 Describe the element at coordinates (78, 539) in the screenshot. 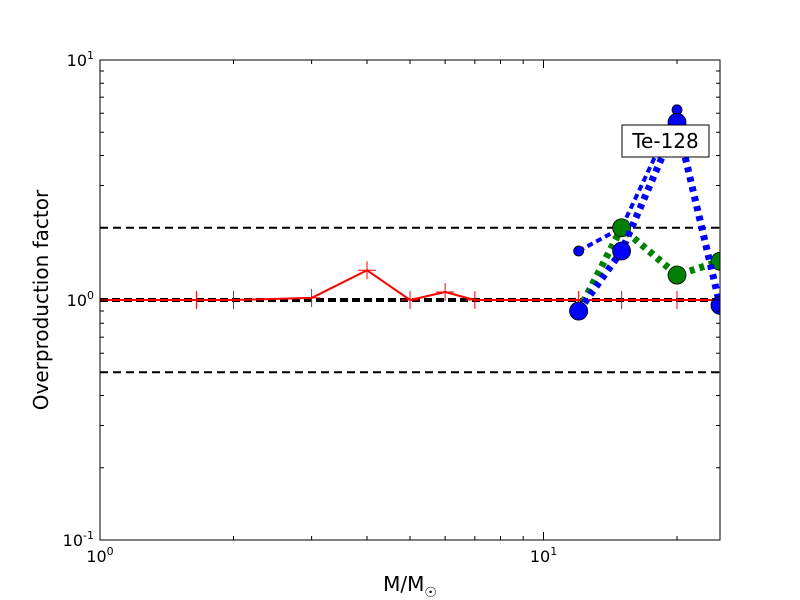

I see `y-tick-label: 10⁻¹` at that location.